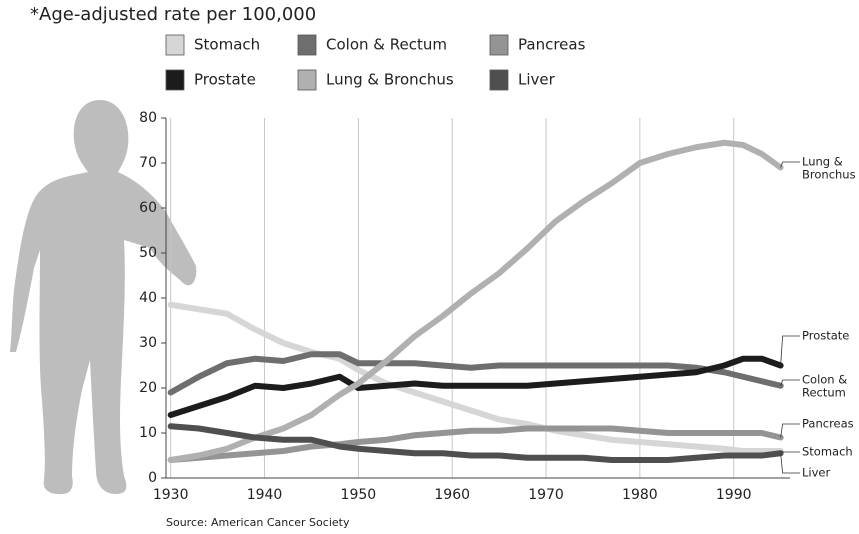 This screenshot has width=859, height=534. Describe the element at coordinates (148, 208) in the screenshot. I see `y-tick-label: 60` at that location.